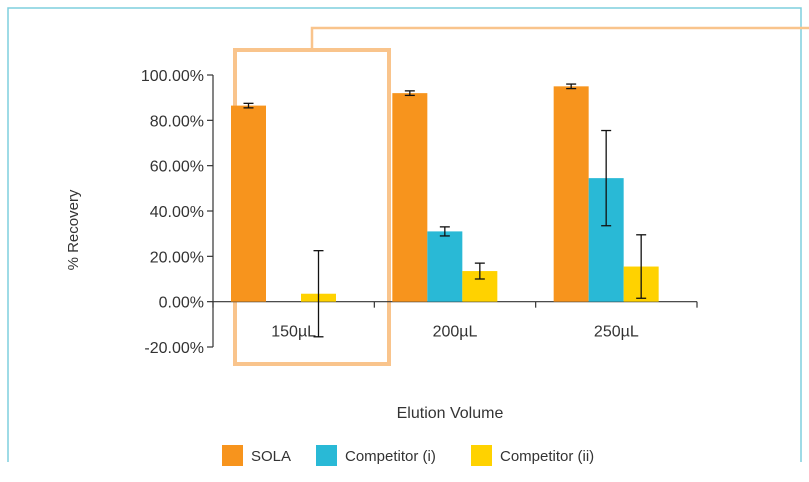 The height and width of the screenshot is (482, 809). What do you see at coordinates (455, 332) in the screenshot?
I see `x-tick-label: 200µL` at bounding box center [455, 332].